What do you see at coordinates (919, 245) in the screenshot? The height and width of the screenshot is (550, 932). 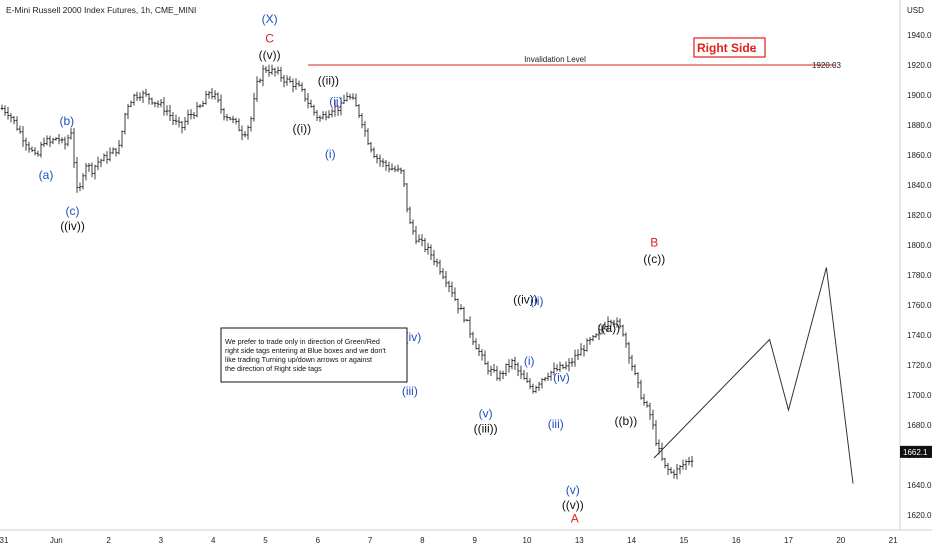 I see `y-tick-label: 1800.0` at bounding box center [919, 245].